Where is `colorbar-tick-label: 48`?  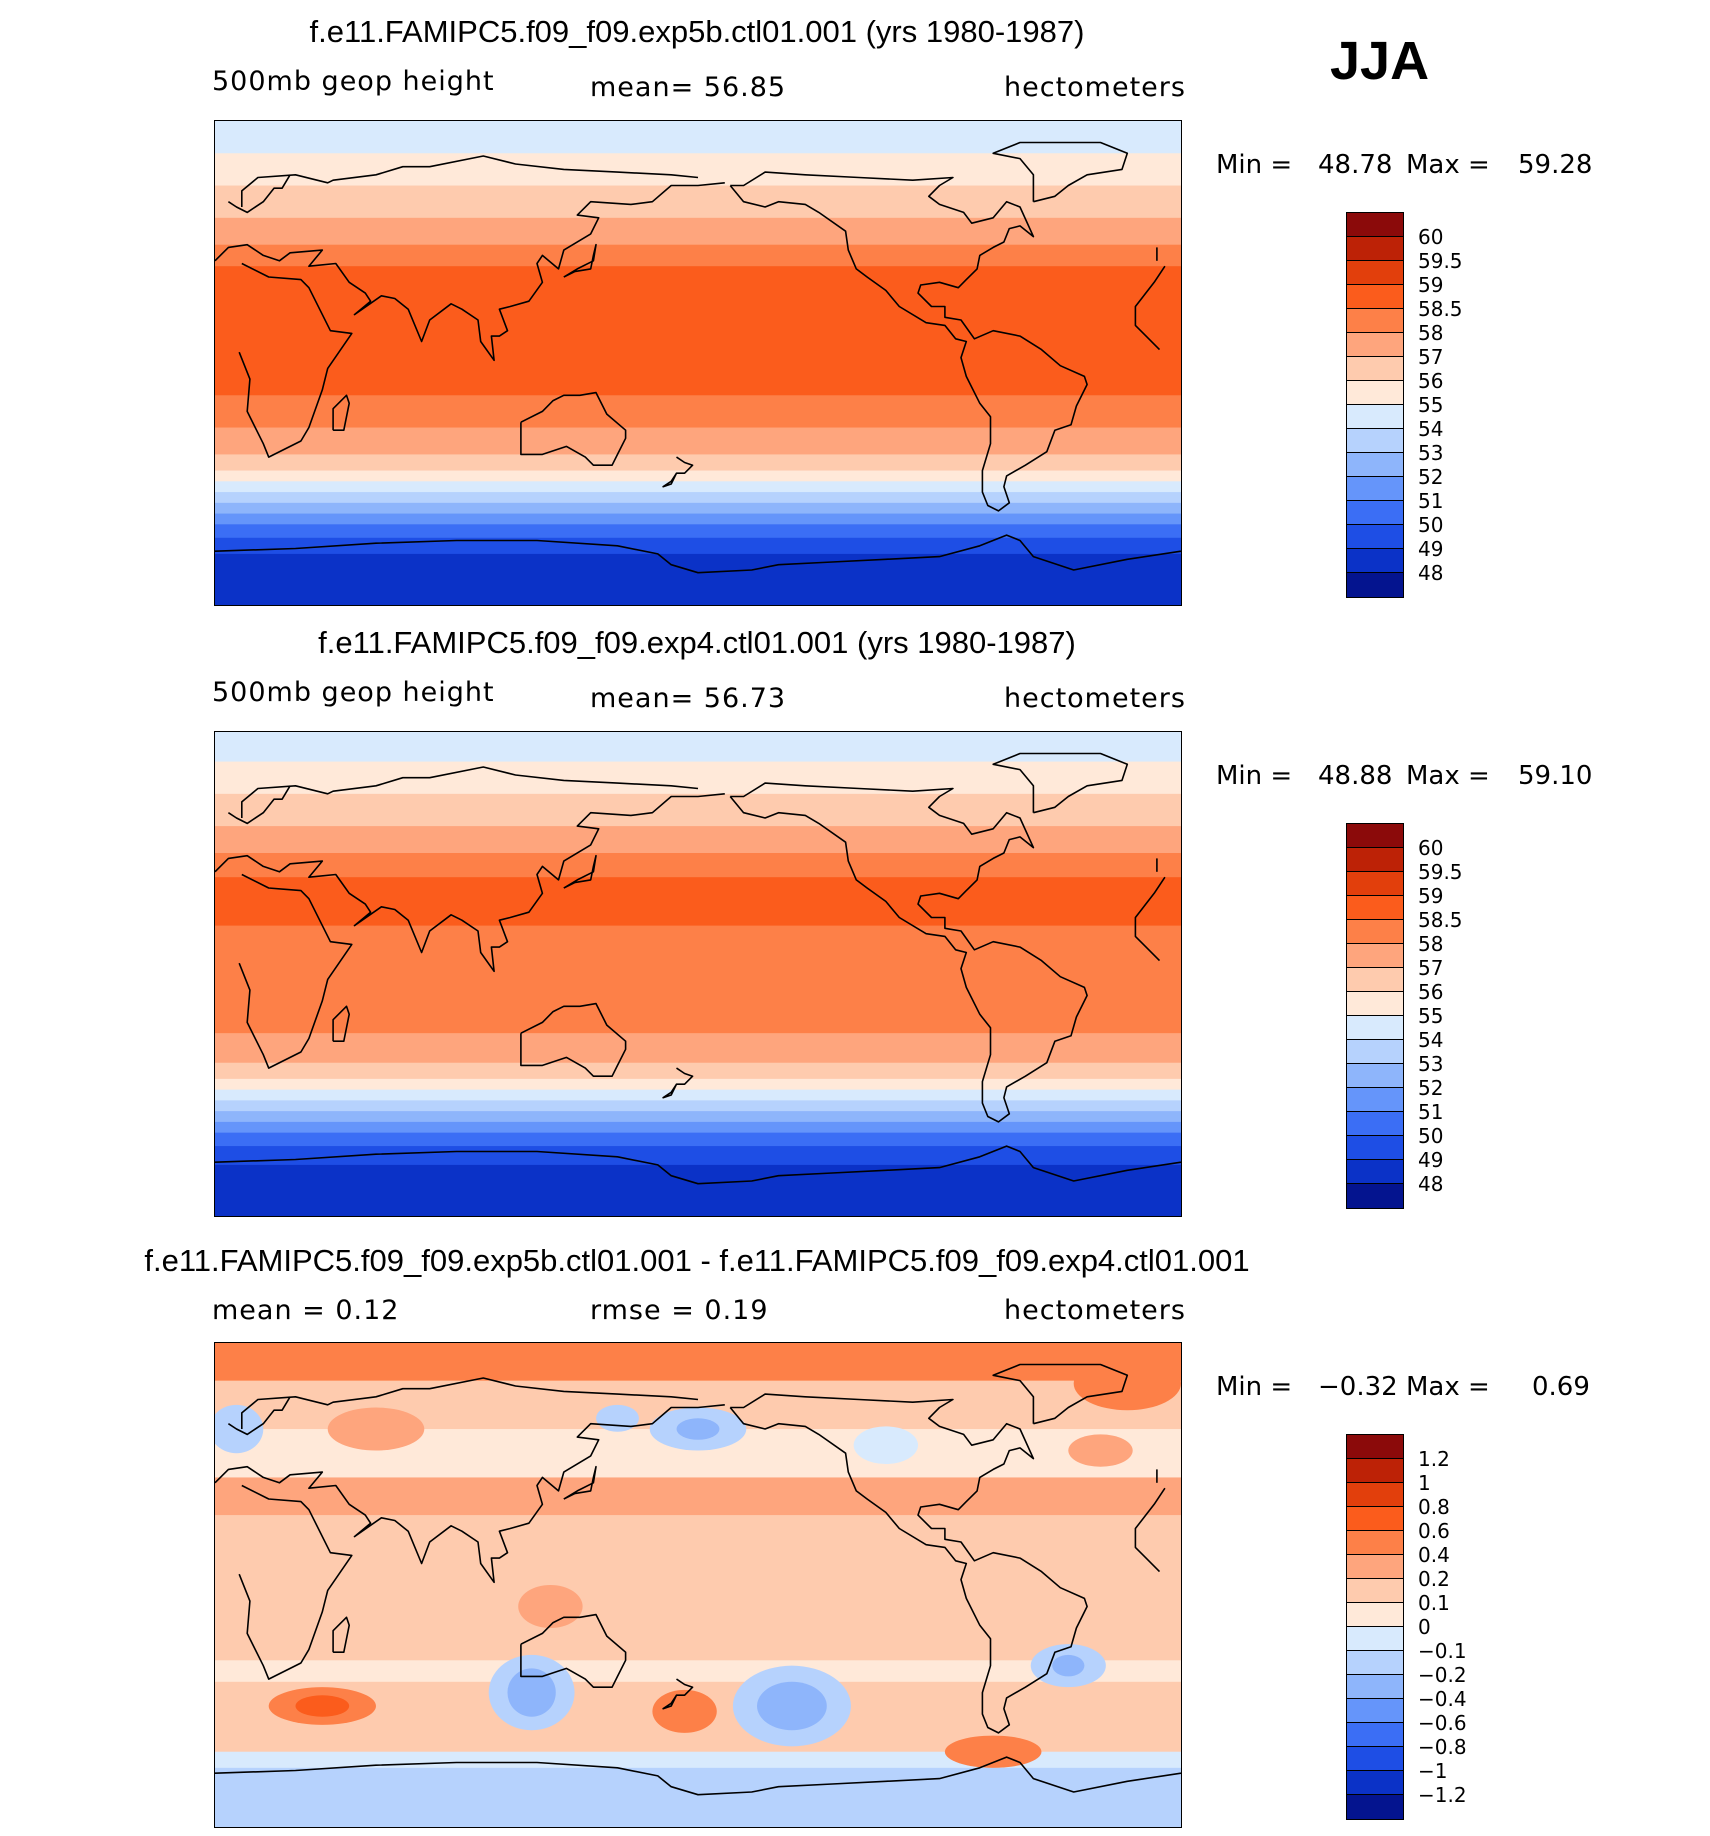
colorbar-tick-label: 48 is located at coordinates (1431, 573).